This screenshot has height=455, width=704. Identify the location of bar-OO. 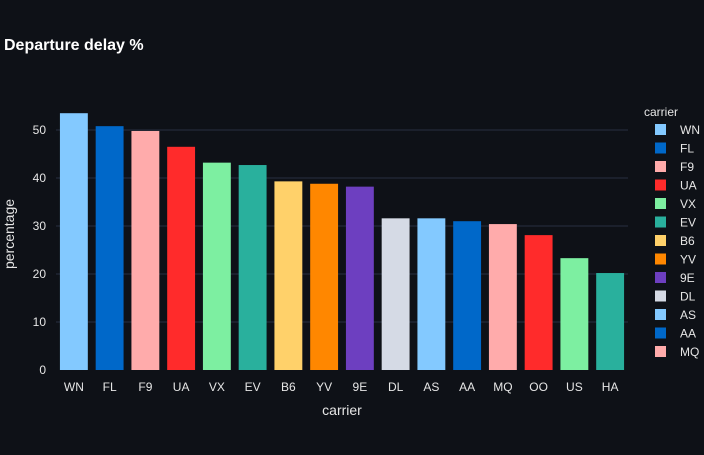
(538, 302).